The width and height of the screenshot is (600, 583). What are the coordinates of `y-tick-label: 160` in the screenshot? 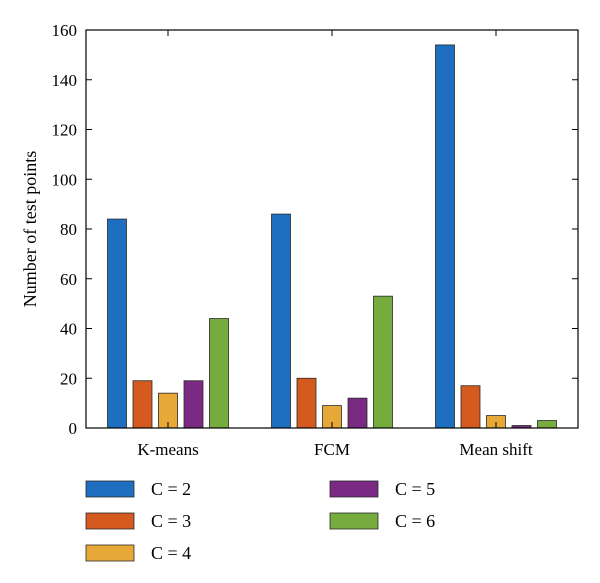 It's located at (65, 30).